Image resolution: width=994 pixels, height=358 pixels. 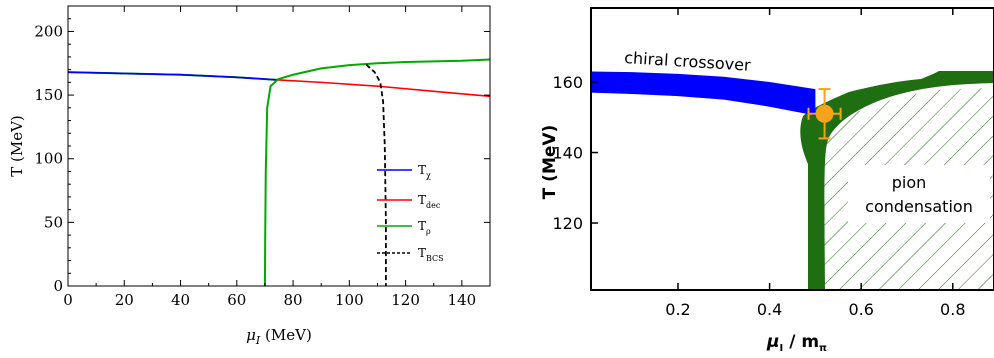 What do you see at coordinates (431, 254) in the screenshot?
I see `legend-label: TBCS` at bounding box center [431, 254].